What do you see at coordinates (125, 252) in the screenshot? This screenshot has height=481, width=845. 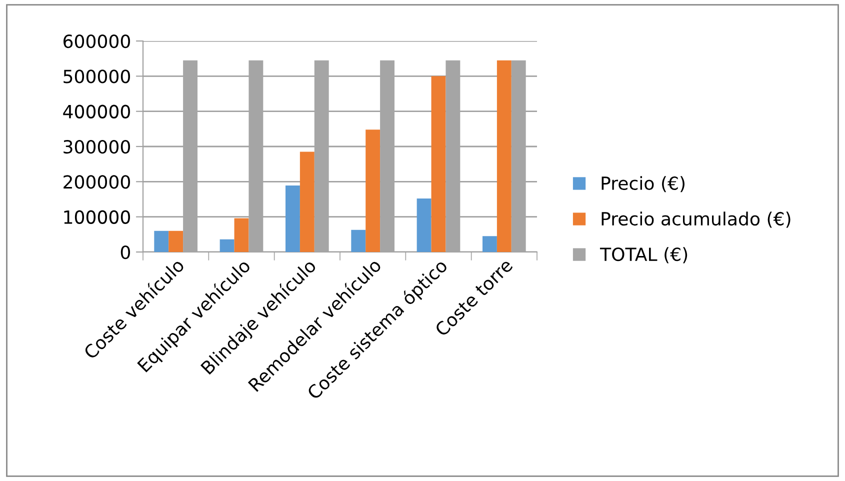 I see `y-tick-label: 0` at bounding box center [125, 252].